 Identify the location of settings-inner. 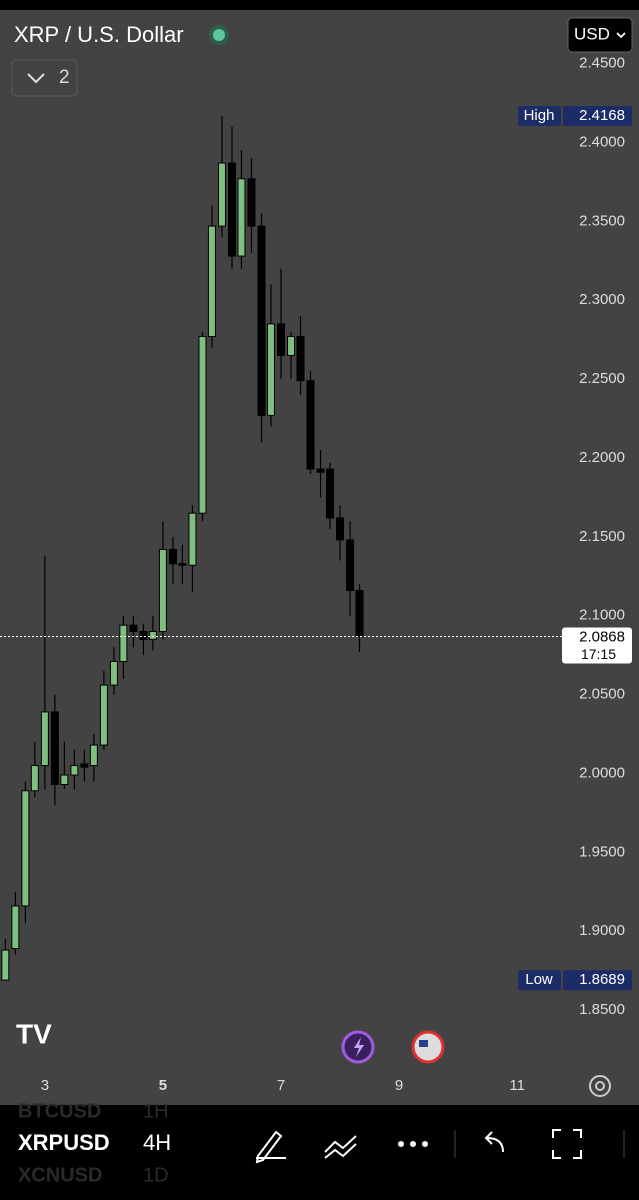
(600, 1086).